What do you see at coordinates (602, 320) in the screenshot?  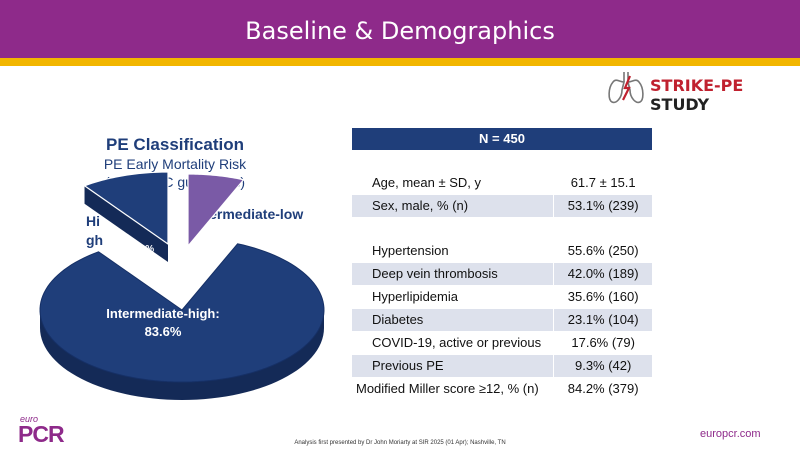 I see `row-value: 23.1% (104)` at bounding box center [602, 320].